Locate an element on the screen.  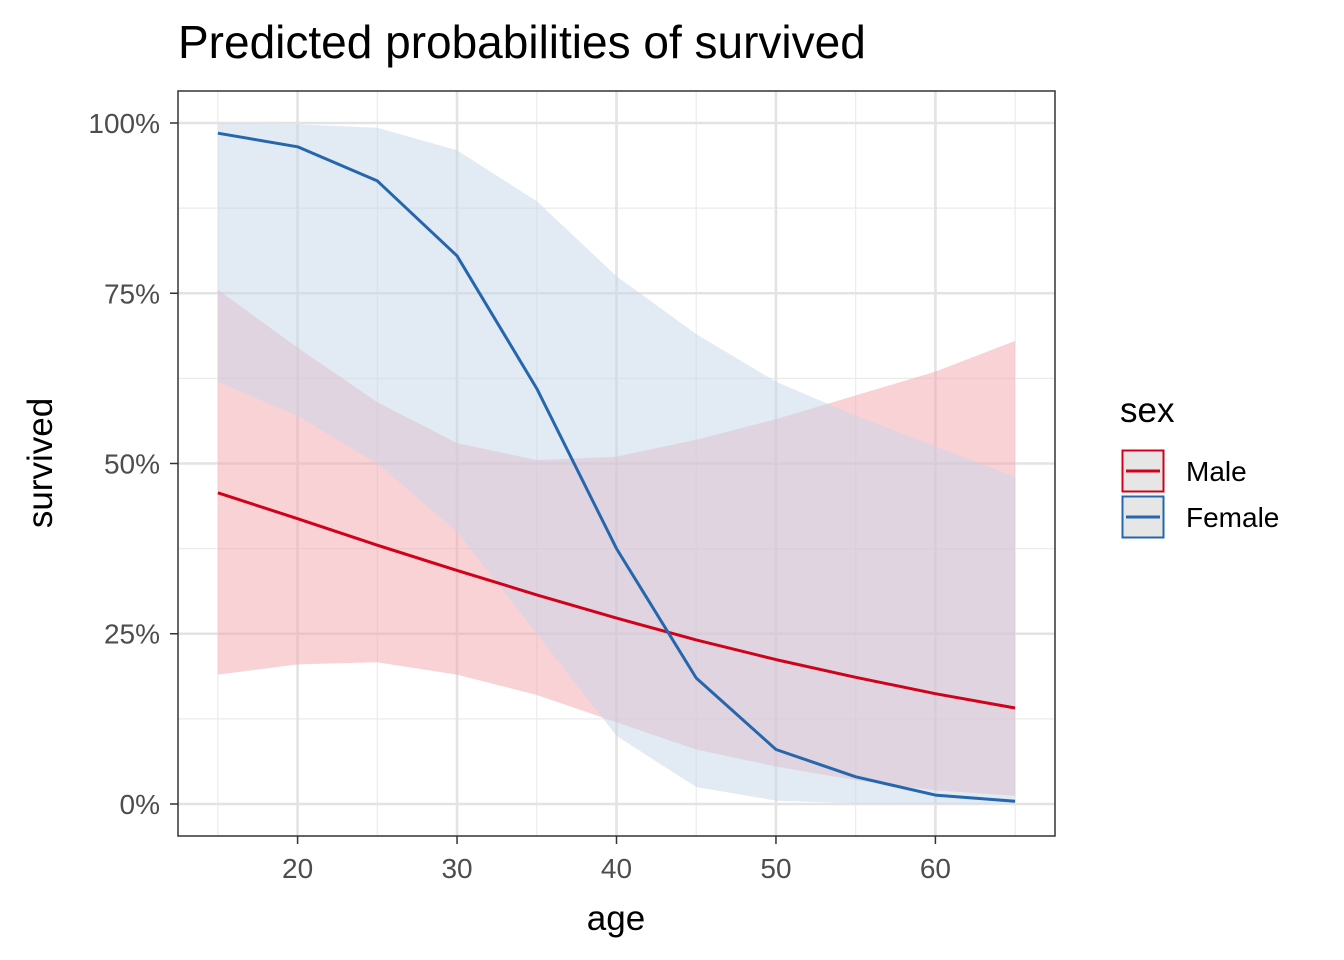
x-axis: 20 30 40 50 60 is located at coordinates (616, 860).